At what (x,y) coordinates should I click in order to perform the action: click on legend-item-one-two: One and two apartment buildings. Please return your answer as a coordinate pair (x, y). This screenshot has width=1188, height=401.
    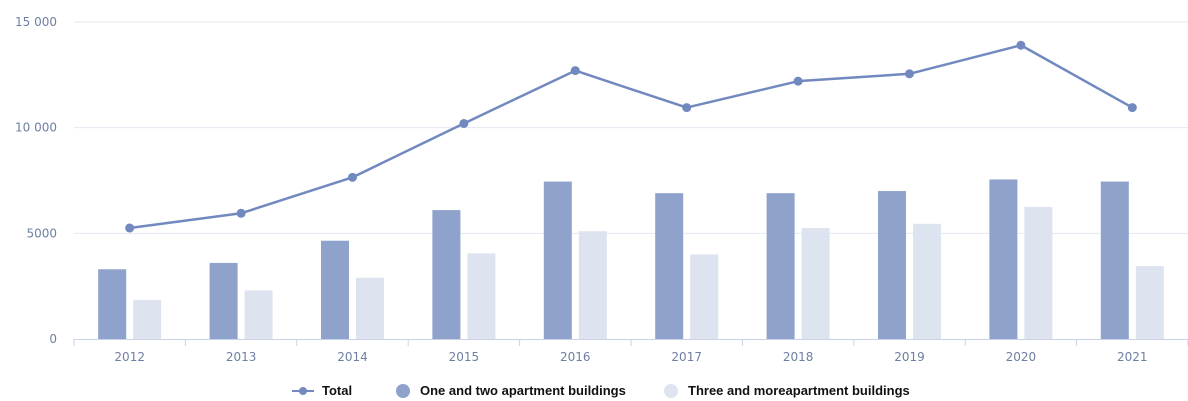
    Looking at the image, I should click on (511, 390).